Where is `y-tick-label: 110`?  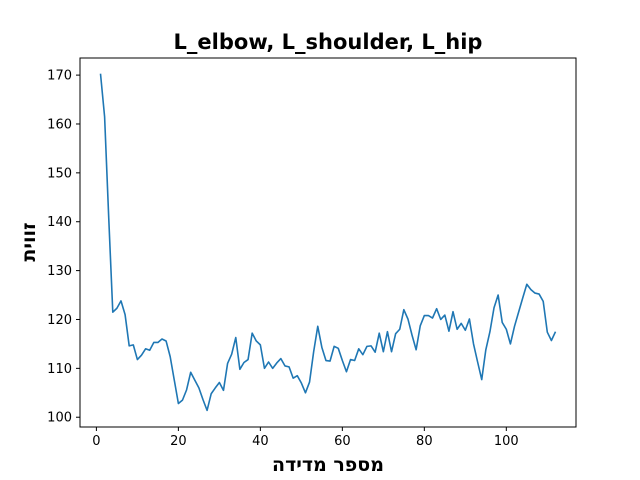 y-tick-label: 110 is located at coordinates (59, 369).